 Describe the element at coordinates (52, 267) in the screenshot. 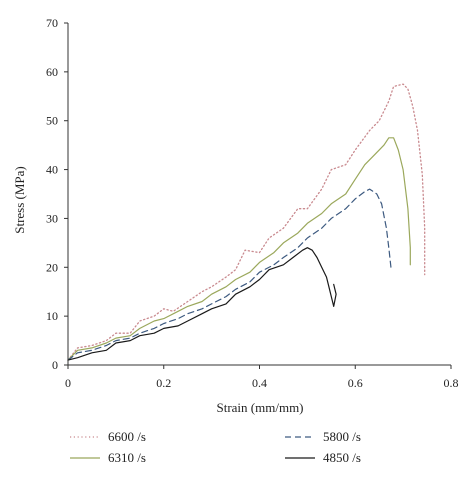

I see `y-tick-label: 20` at that location.